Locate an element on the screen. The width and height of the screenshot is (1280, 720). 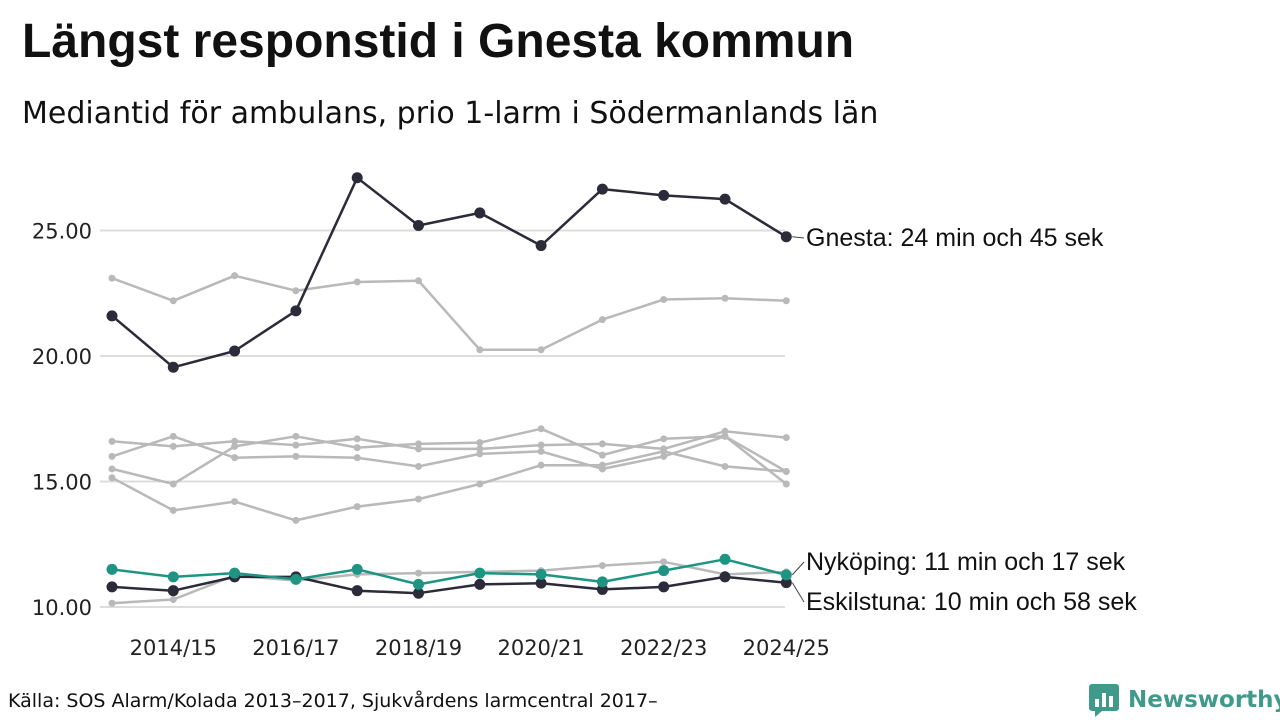
y-tick-label: 15.00 is located at coordinates (62, 483).